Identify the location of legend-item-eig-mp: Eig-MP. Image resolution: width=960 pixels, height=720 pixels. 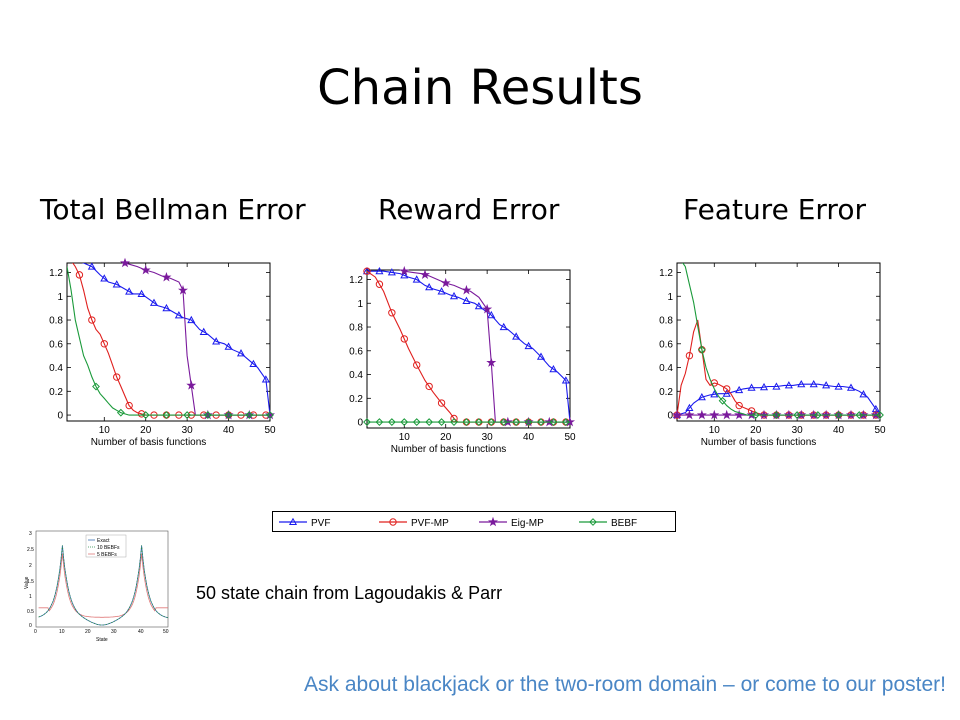
(511, 522).